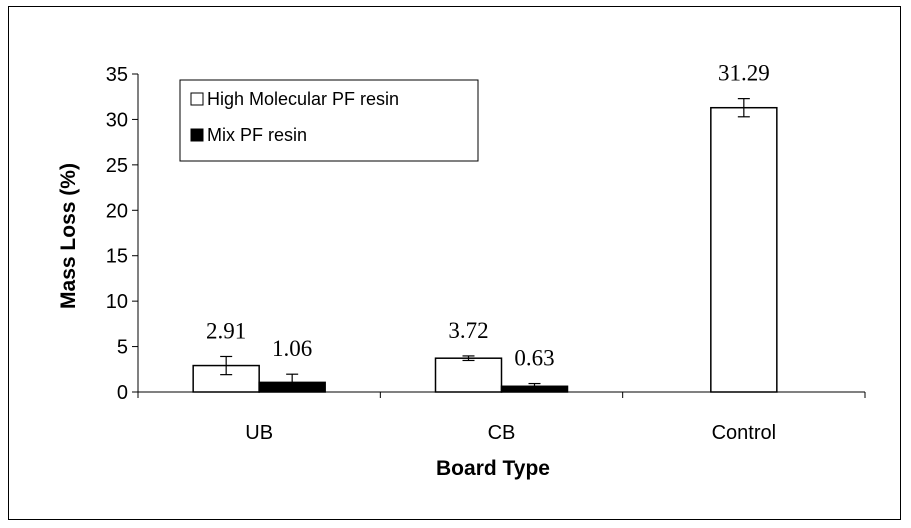 The height and width of the screenshot is (528, 911). Describe the element at coordinates (117, 257) in the screenshot. I see `y-tick-label: 15` at that location.